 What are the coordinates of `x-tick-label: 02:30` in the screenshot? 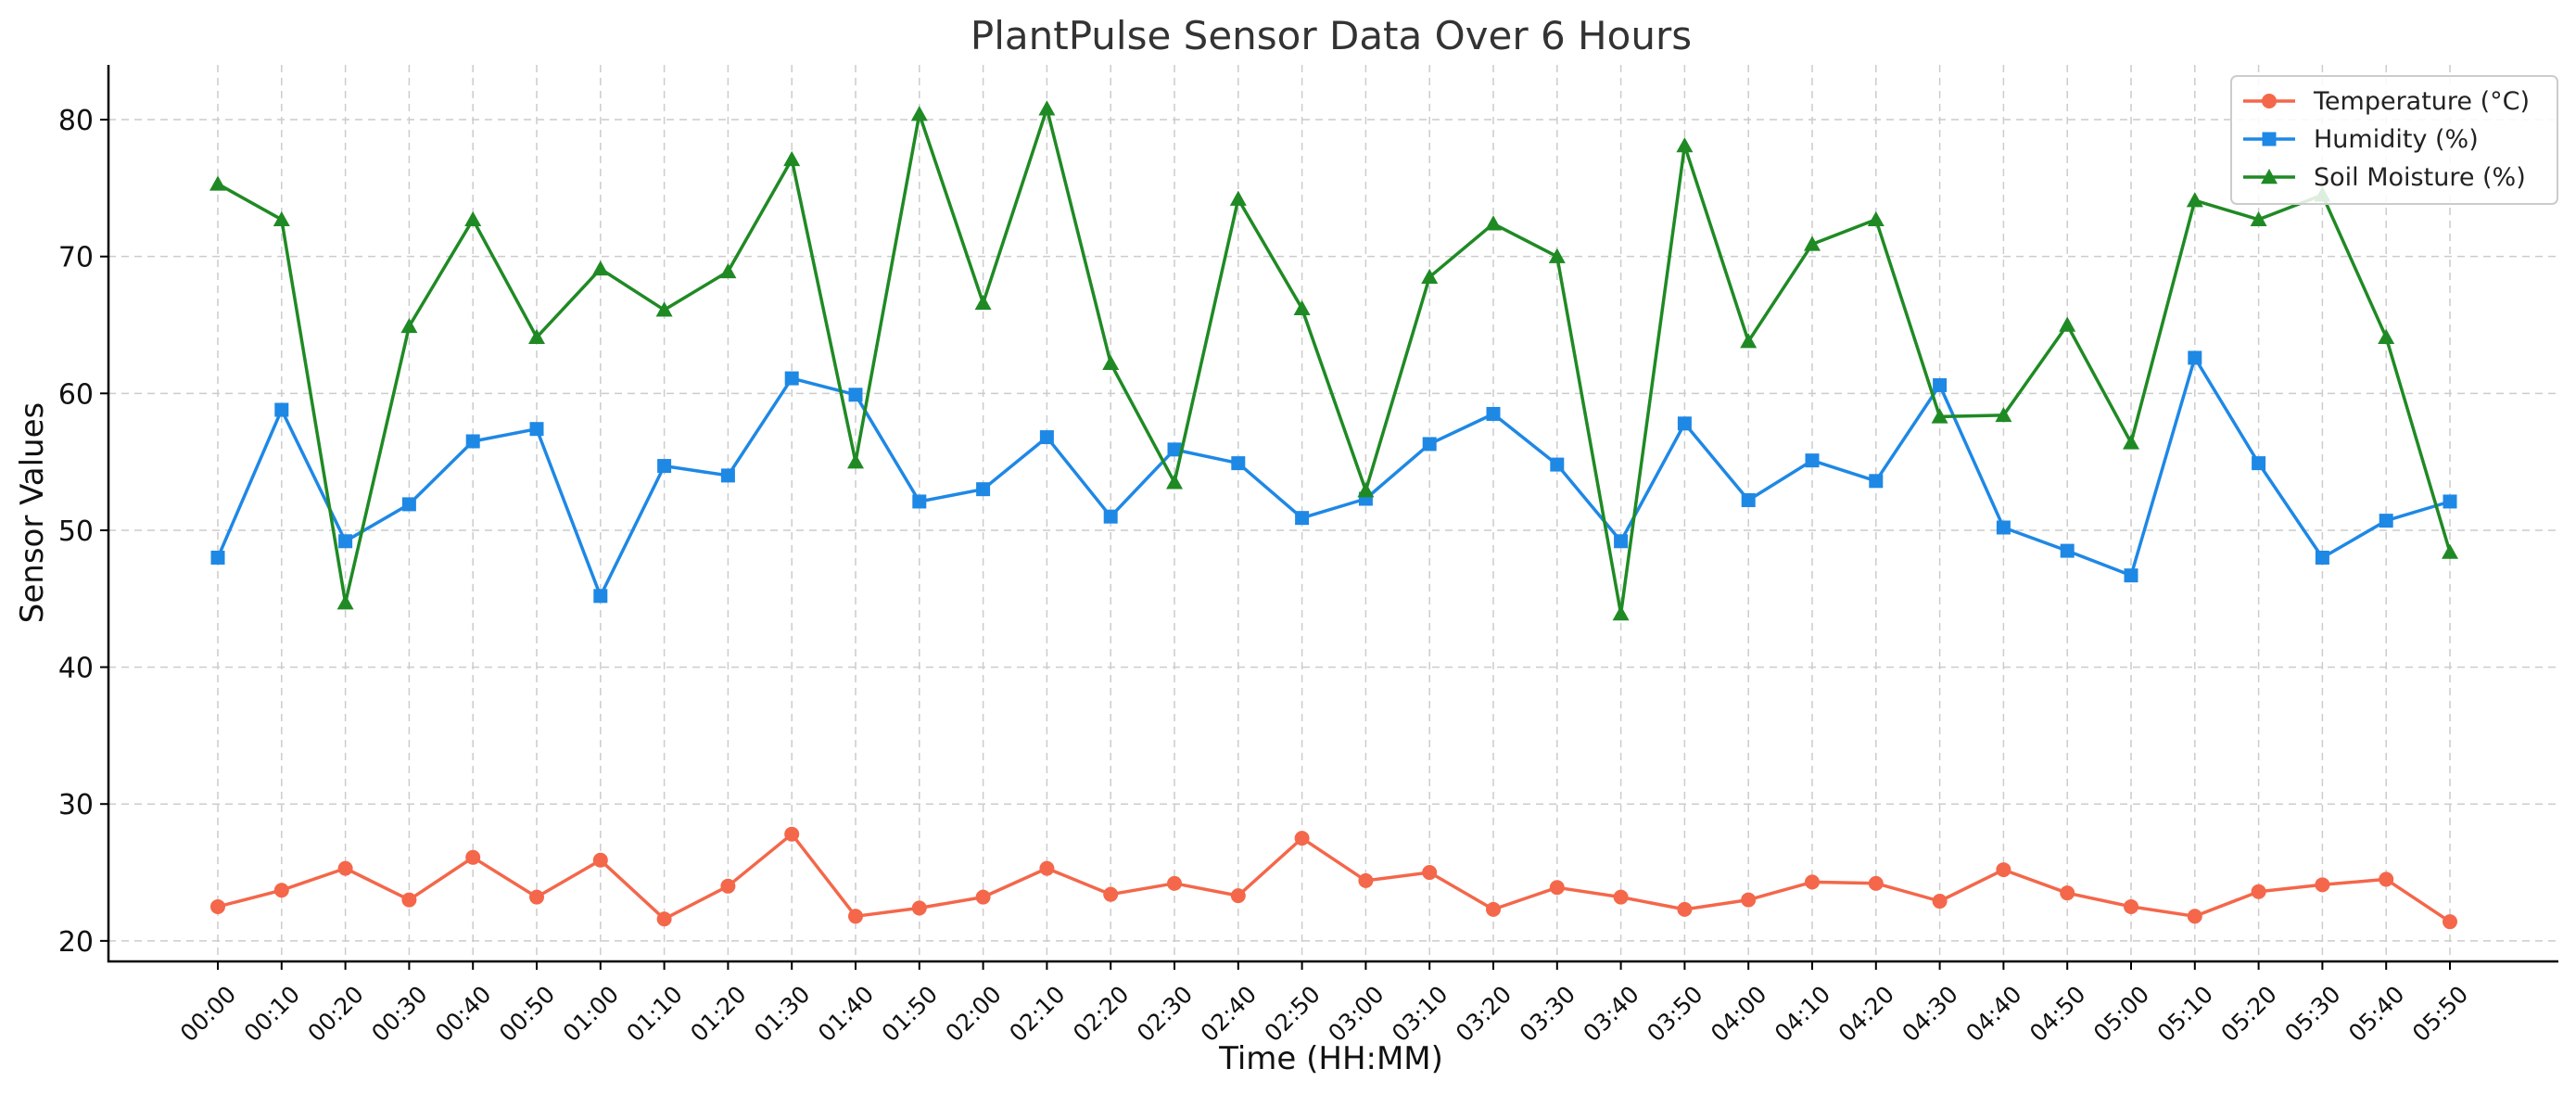 It's located at (1165, 1014).